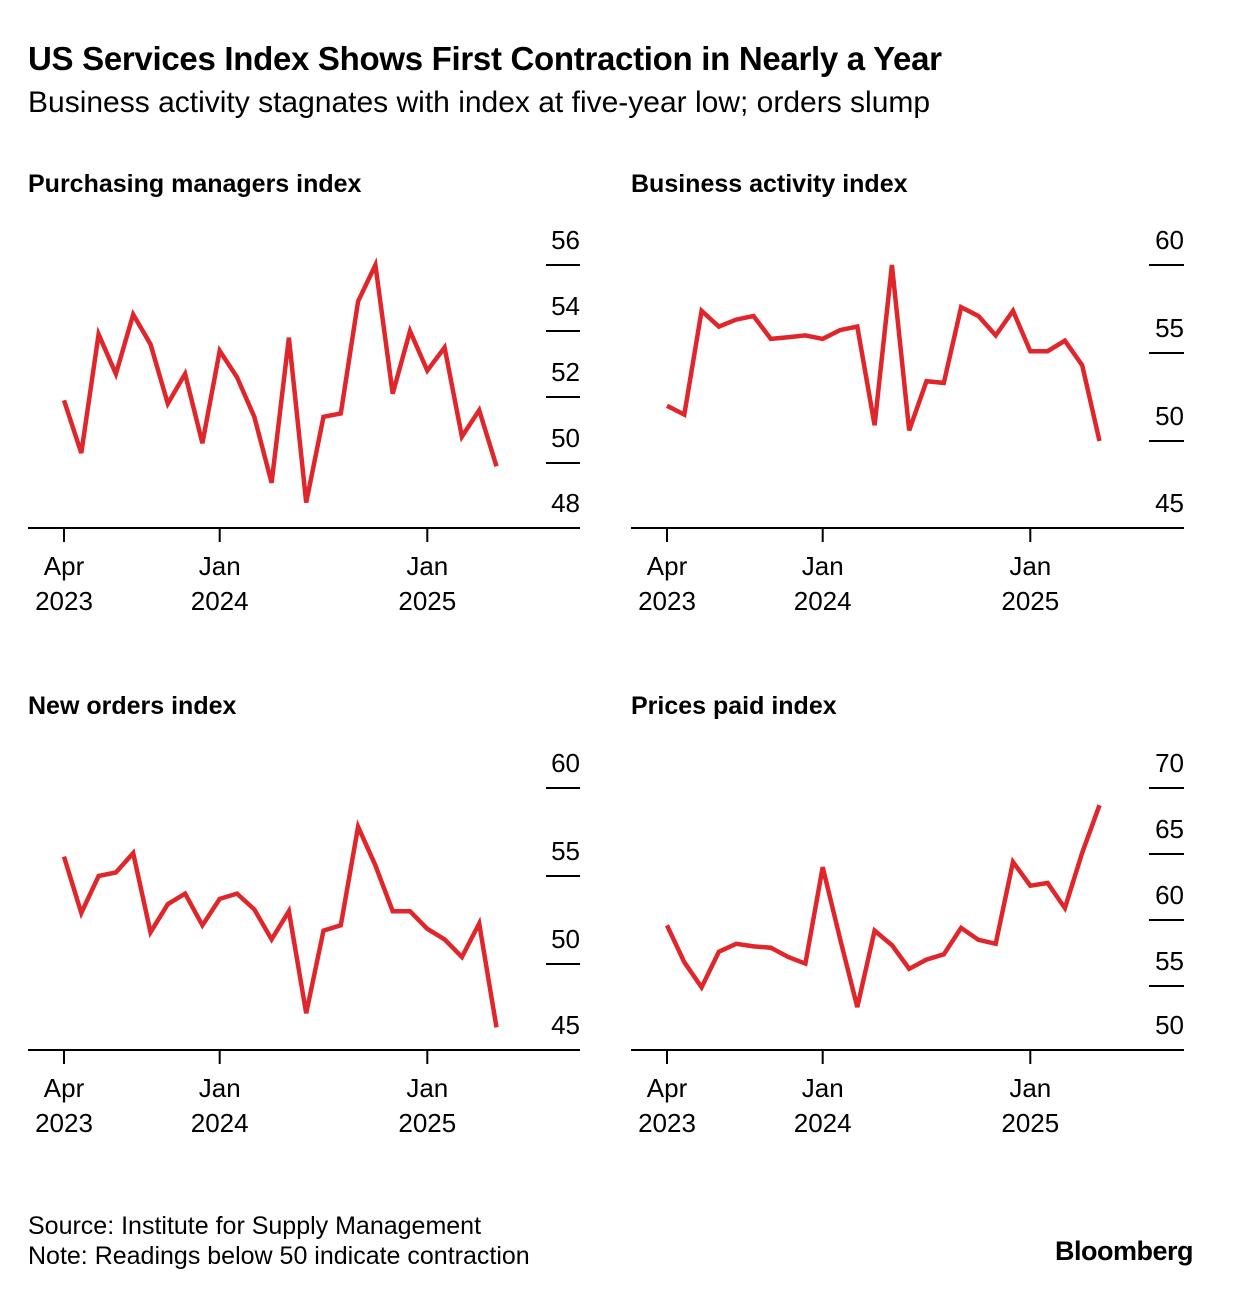  Describe the element at coordinates (565, 503) in the screenshot. I see `y-tick-label: 48` at that location.